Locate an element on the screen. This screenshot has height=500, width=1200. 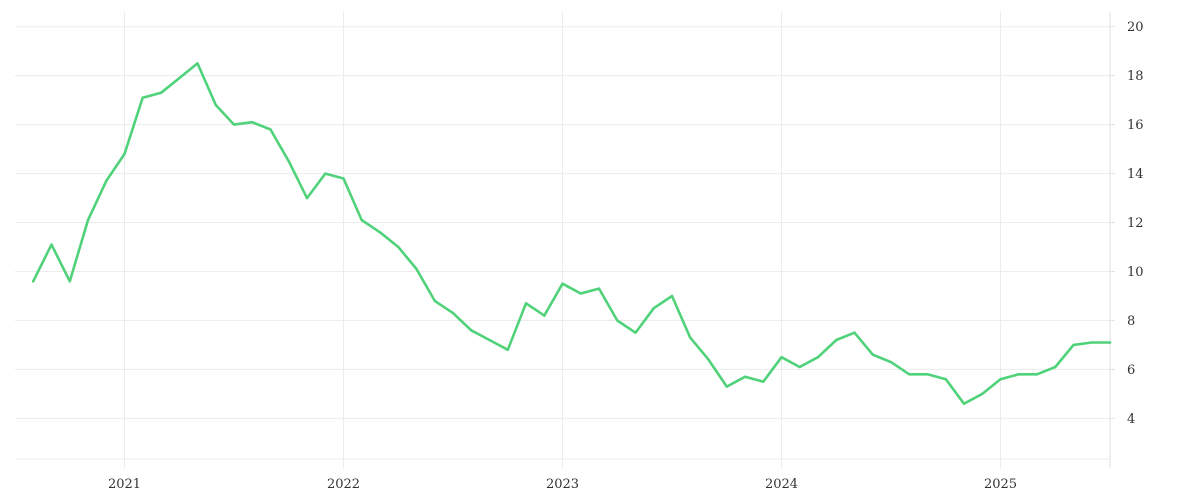
y-tick-label: 14 is located at coordinates (1135, 174).